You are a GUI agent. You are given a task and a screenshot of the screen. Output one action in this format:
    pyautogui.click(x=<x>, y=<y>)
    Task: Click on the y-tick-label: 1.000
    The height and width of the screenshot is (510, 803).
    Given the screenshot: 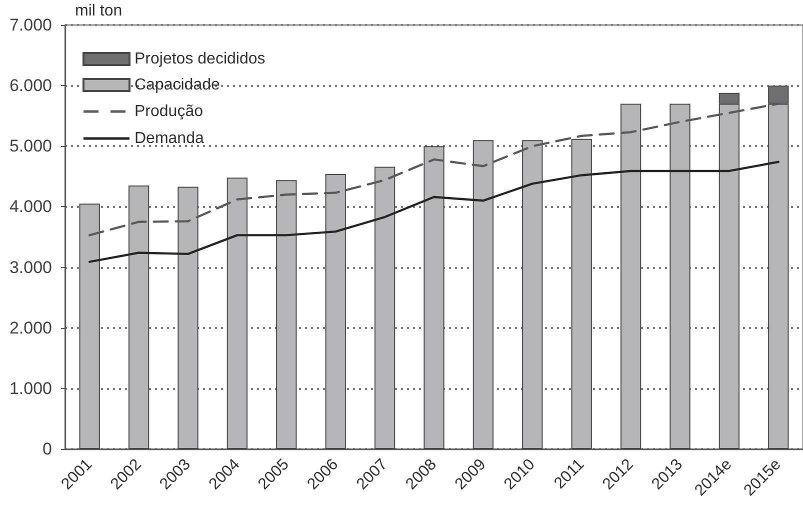 What is the action you would take?
    pyautogui.click(x=30, y=388)
    